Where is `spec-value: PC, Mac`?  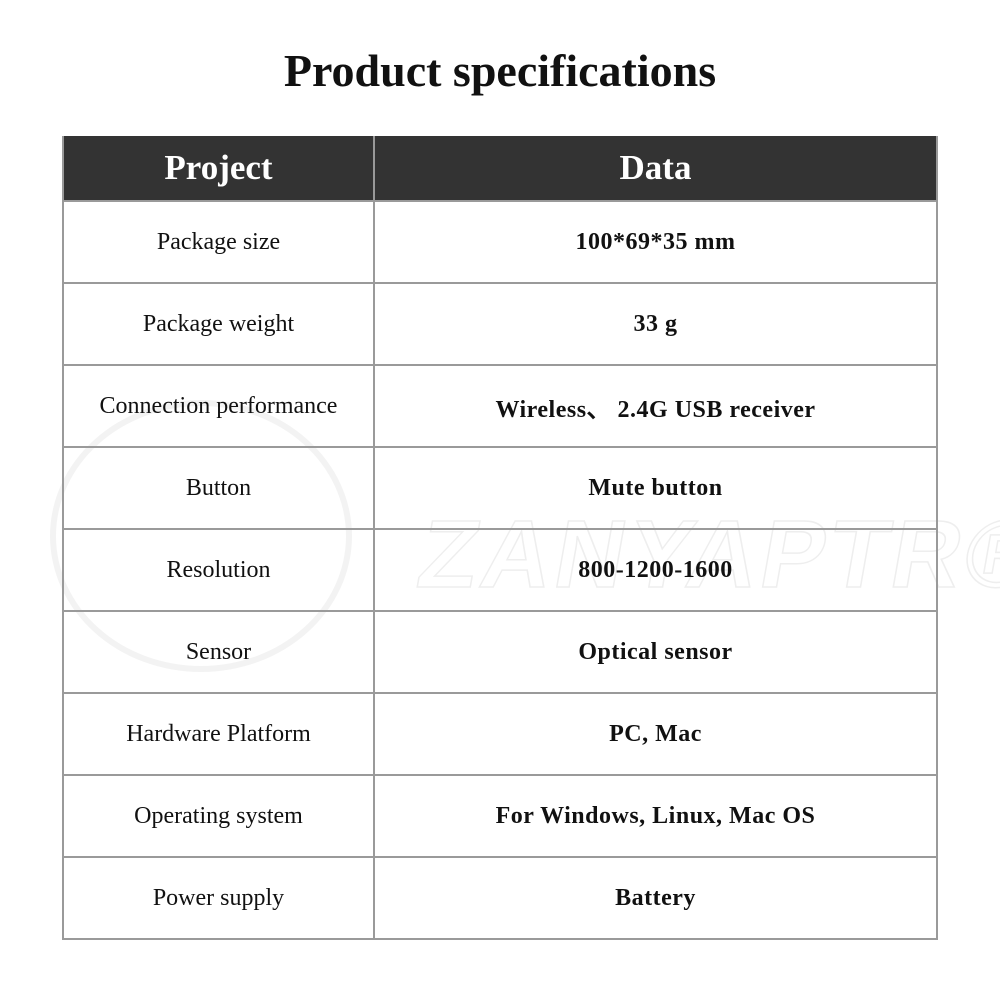
spec-value: PC, Mac is located at coordinates (655, 734).